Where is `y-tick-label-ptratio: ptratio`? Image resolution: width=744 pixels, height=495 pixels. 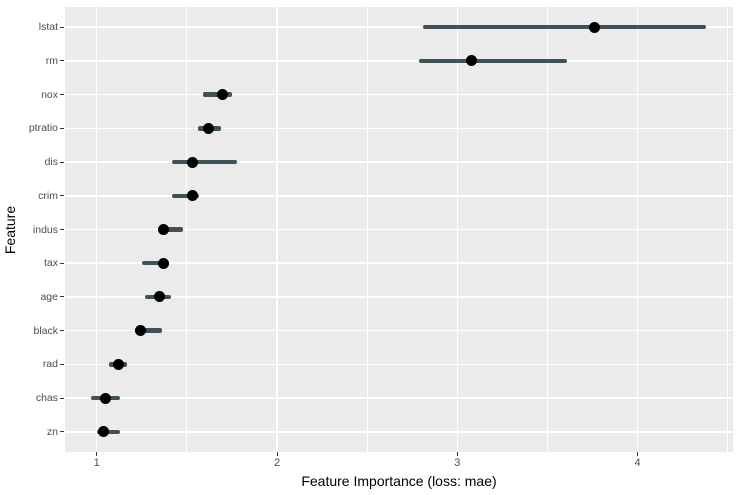 y-tick-label-ptratio: ptratio is located at coordinates (43, 128).